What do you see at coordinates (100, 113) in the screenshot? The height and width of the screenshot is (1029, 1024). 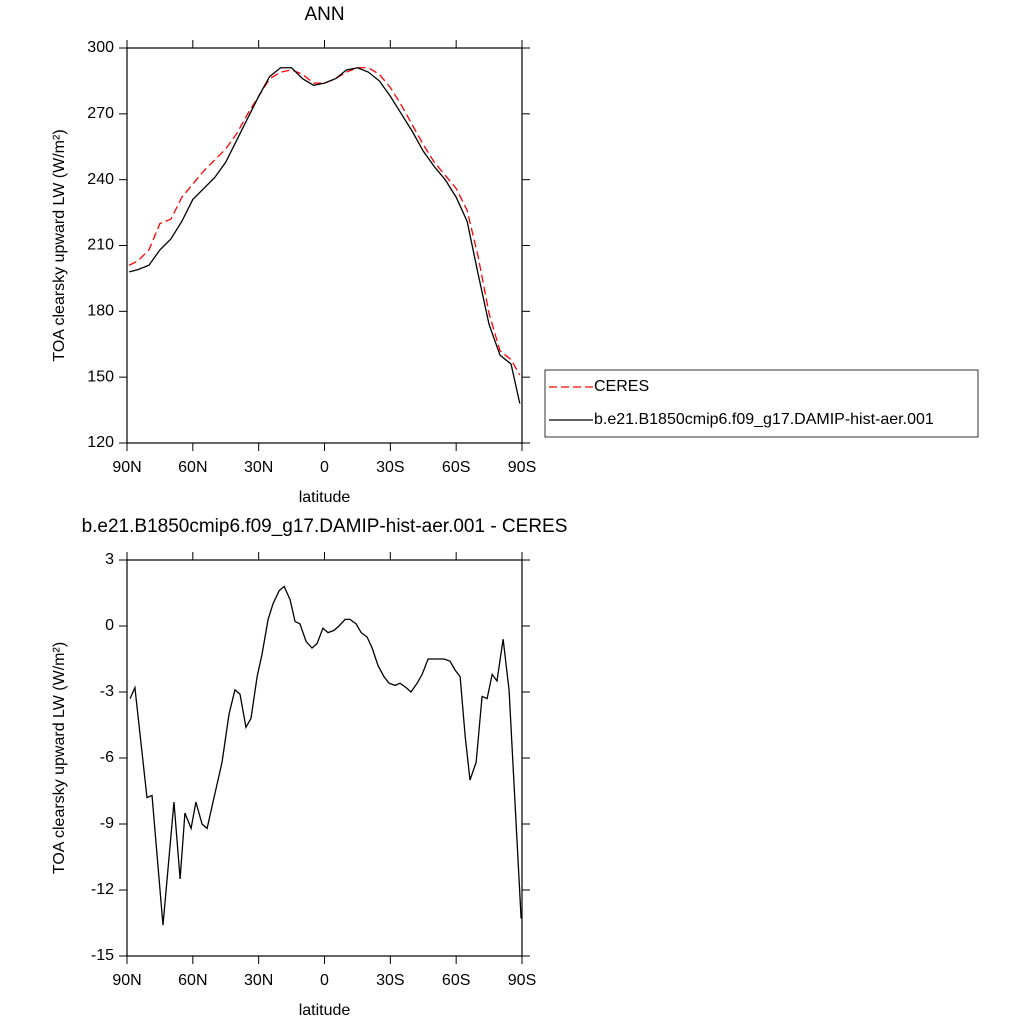 I see `y-tick-label: 270` at bounding box center [100, 113].